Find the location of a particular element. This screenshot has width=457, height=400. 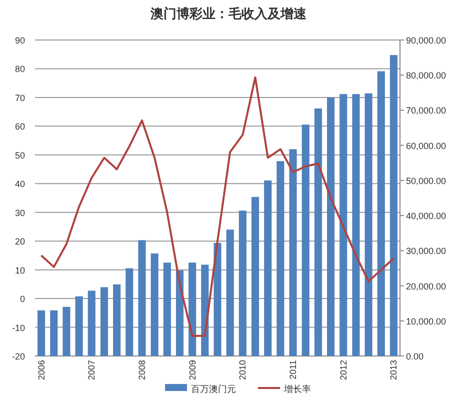

y2-tick-label: 30,000.00 is located at coordinates (426, 251).